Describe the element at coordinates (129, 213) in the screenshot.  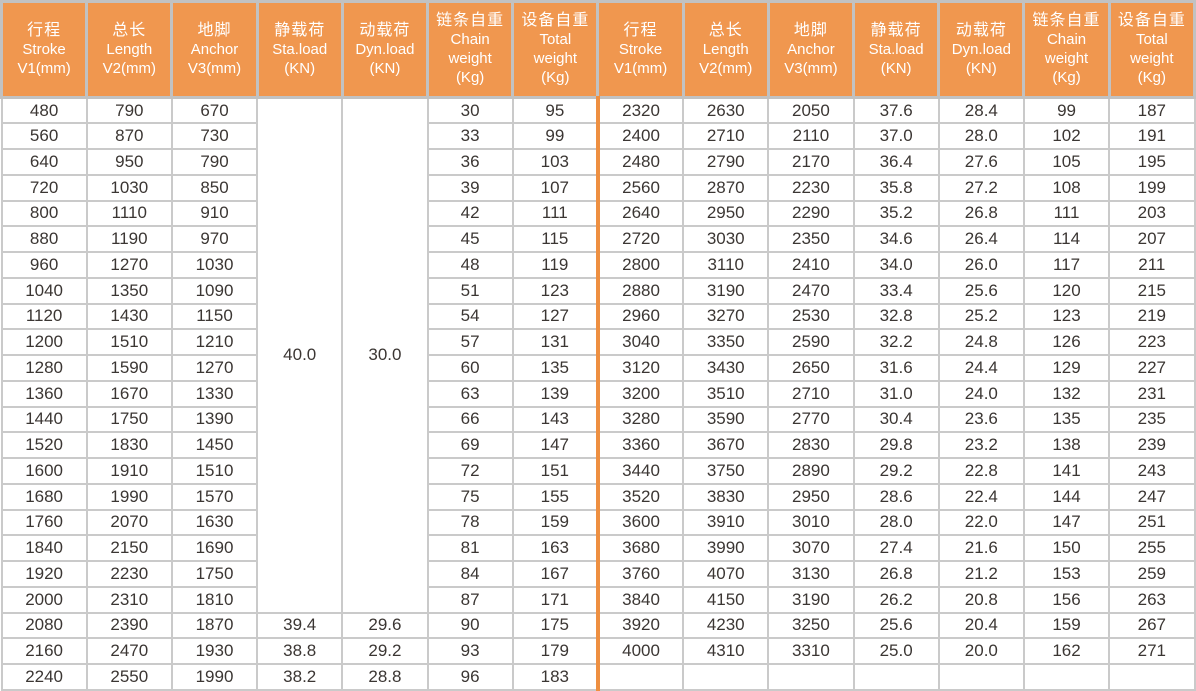
I see `cell: 1110` at that location.